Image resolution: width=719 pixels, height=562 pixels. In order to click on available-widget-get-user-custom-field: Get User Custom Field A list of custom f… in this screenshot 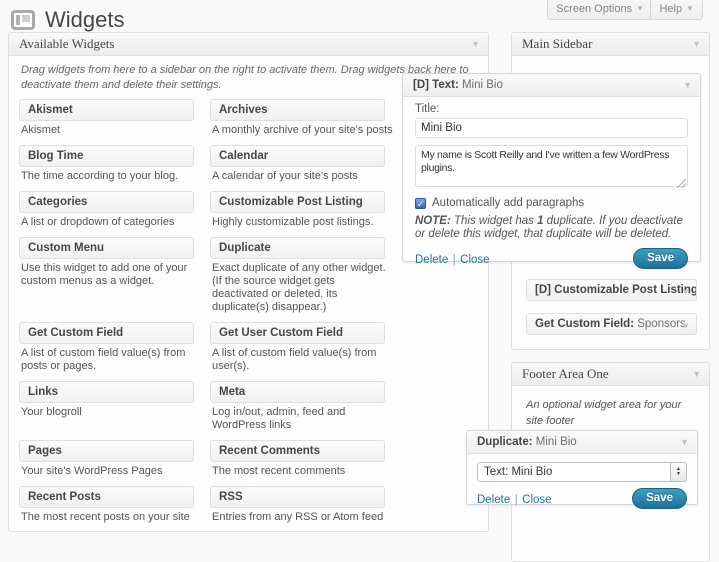, I will do `click(297, 347)`.